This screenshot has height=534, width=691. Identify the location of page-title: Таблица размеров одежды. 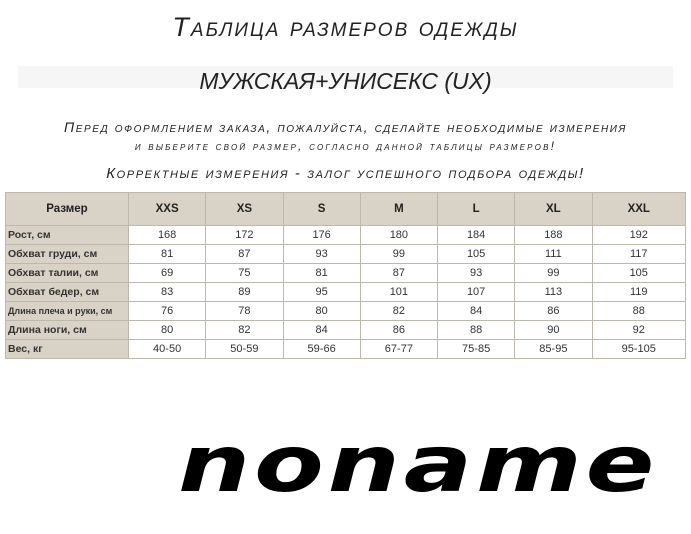
(345, 27).